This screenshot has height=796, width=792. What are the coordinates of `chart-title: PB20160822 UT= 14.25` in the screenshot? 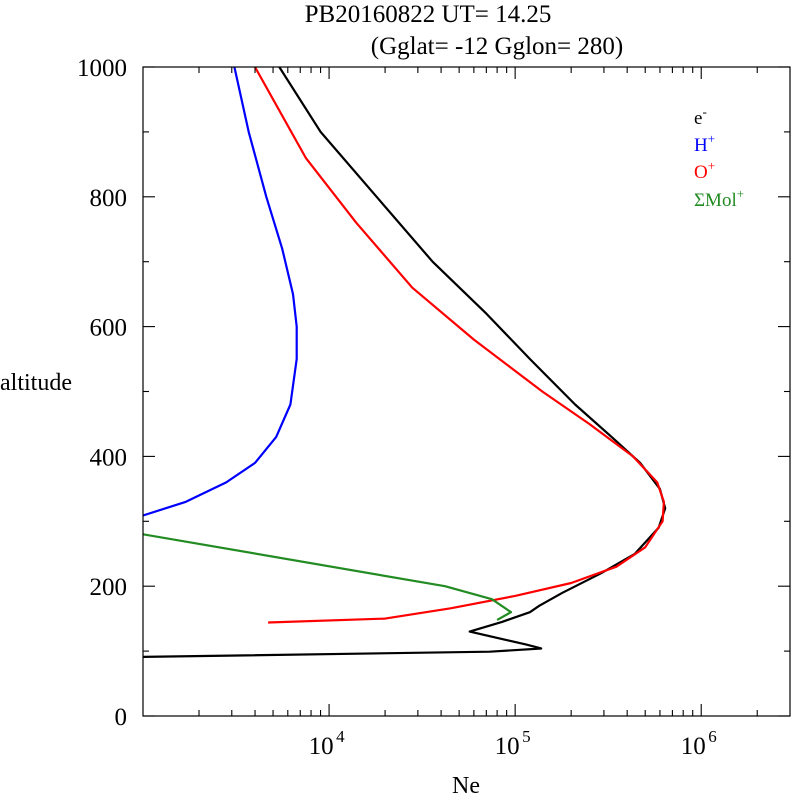 It's located at (428, 14).